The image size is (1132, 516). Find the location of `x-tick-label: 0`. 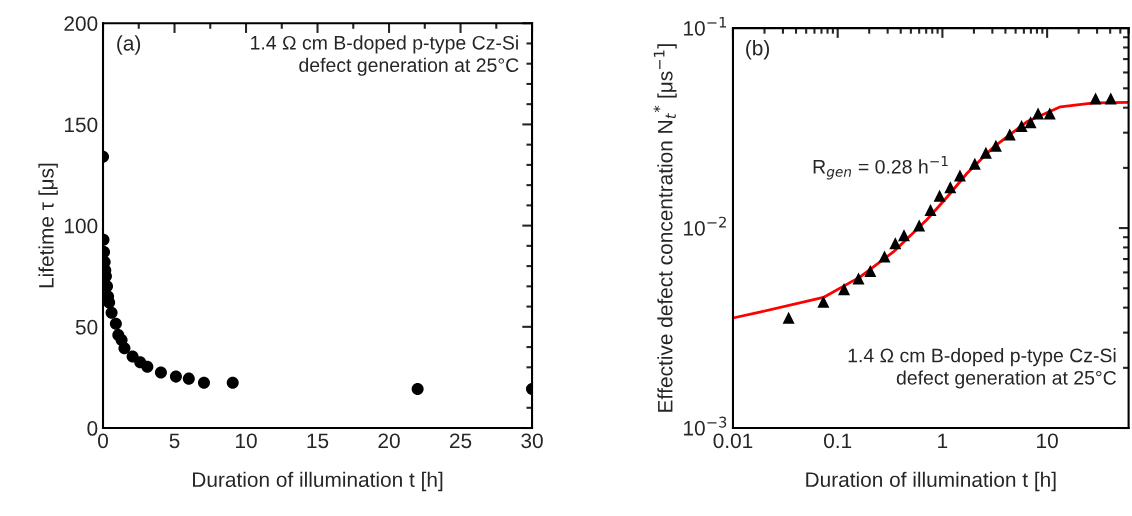

x-tick-label: 0 is located at coordinates (103, 441).